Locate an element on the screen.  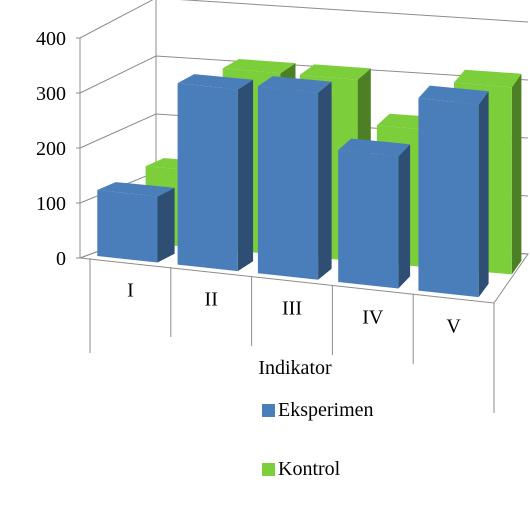
legend-item-kontrol: Kontrol is located at coordinates (382, 469).